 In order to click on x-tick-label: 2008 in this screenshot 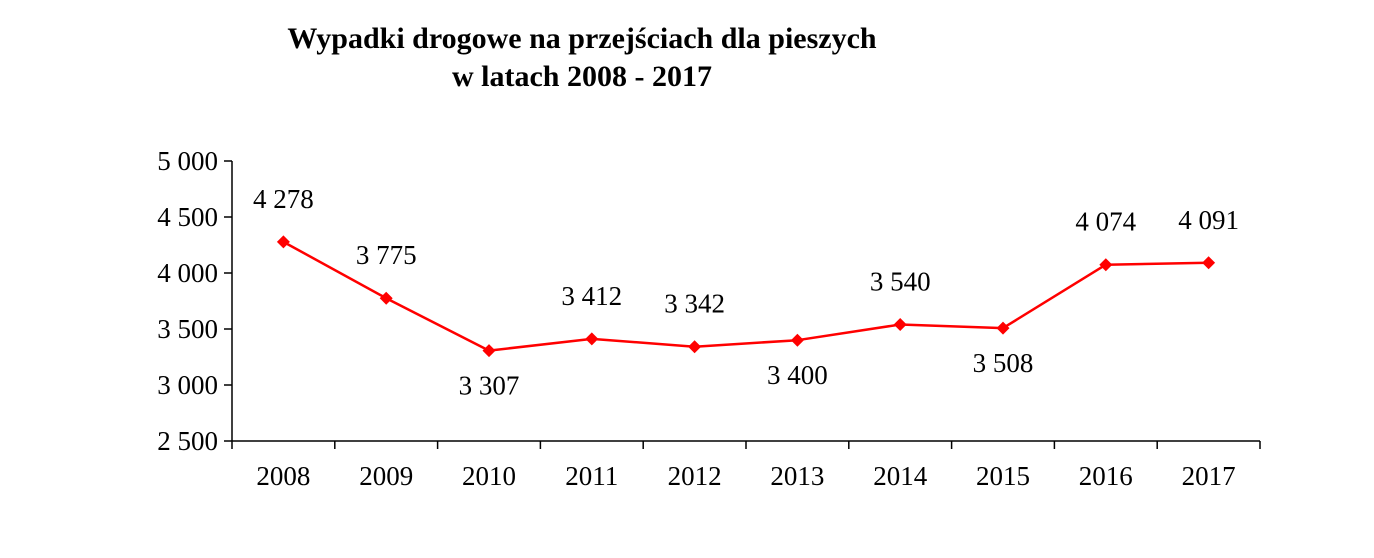, I will do `click(283, 476)`.